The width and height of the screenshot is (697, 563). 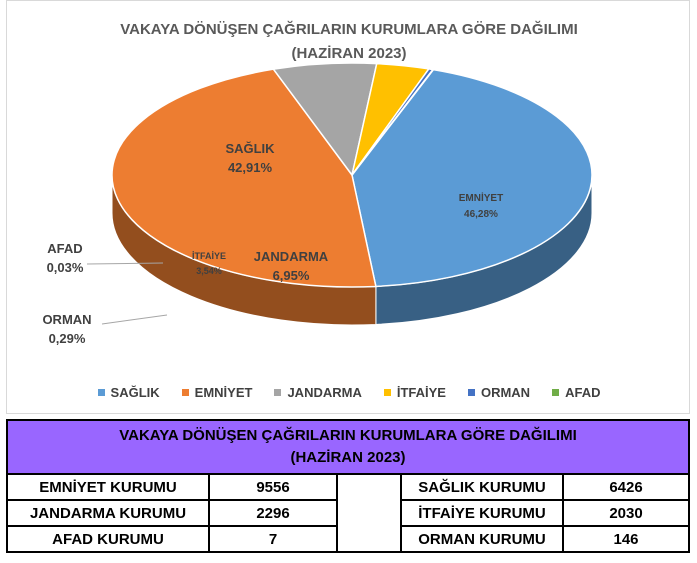 What do you see at coordinates (626, 513) in the screenshot?
I see `table-cell-value: 2030` at bounding box center [626, 513].